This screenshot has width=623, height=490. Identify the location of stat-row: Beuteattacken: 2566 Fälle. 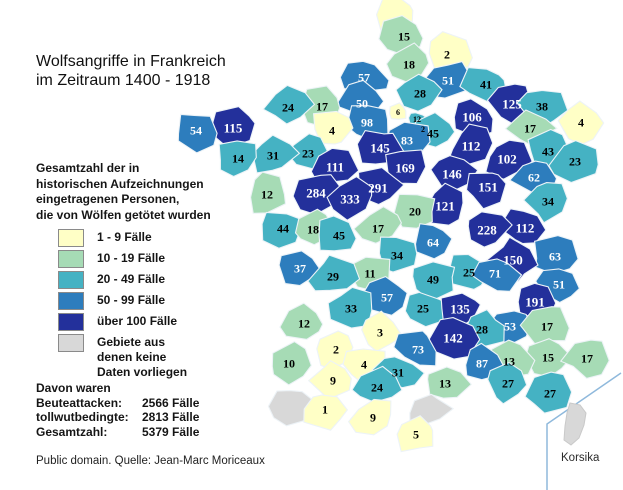
(117, 403).